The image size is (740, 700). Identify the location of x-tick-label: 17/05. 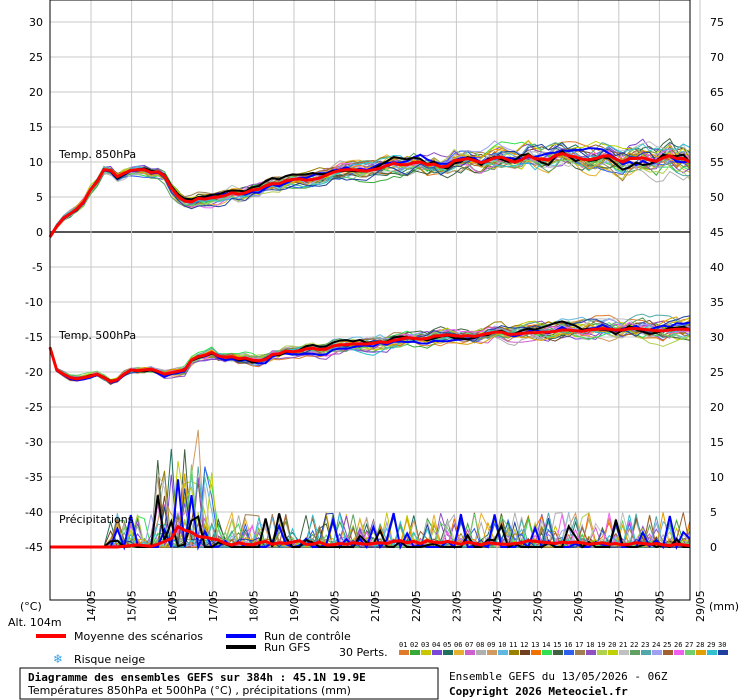
(213, 606).